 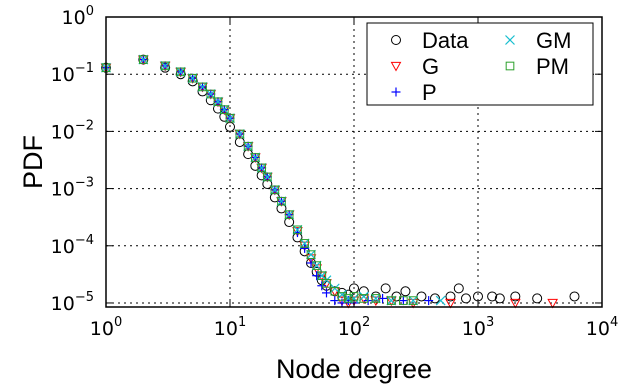 I want to click on y-axis-label: PDF, so click(x=33, y=162).